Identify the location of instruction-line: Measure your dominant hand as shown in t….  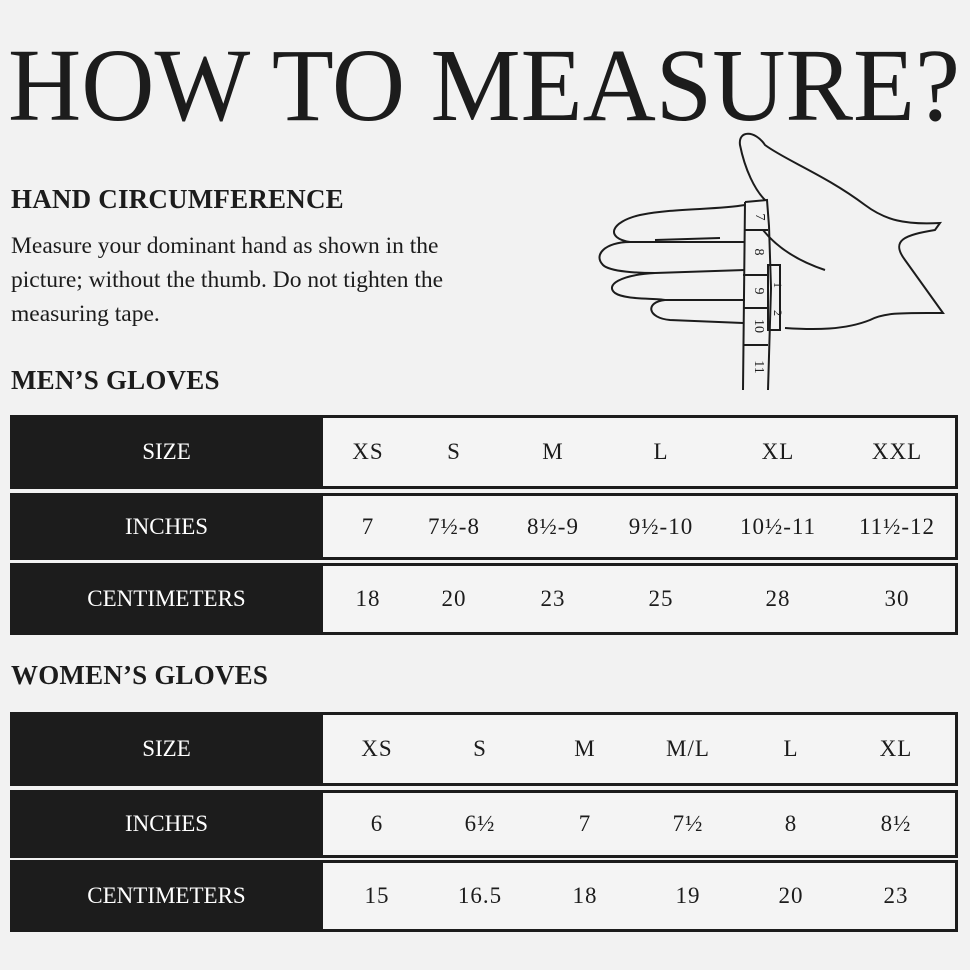
(225, 246).